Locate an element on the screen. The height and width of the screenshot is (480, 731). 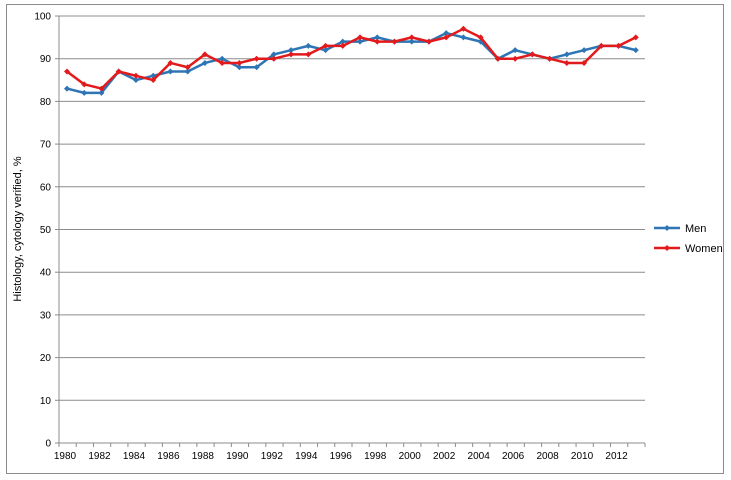
legend-item-women: Women is located at coordinates (688, 249).